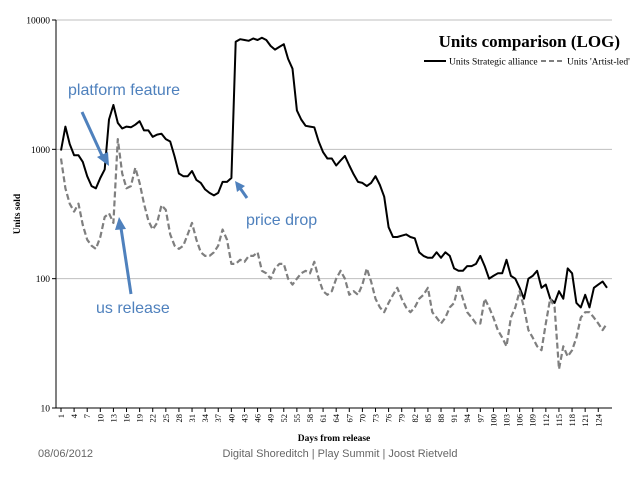  Describe the element at coordinates (572, 420) in the screenshot. I see `x-tick-label: 118` at that location.